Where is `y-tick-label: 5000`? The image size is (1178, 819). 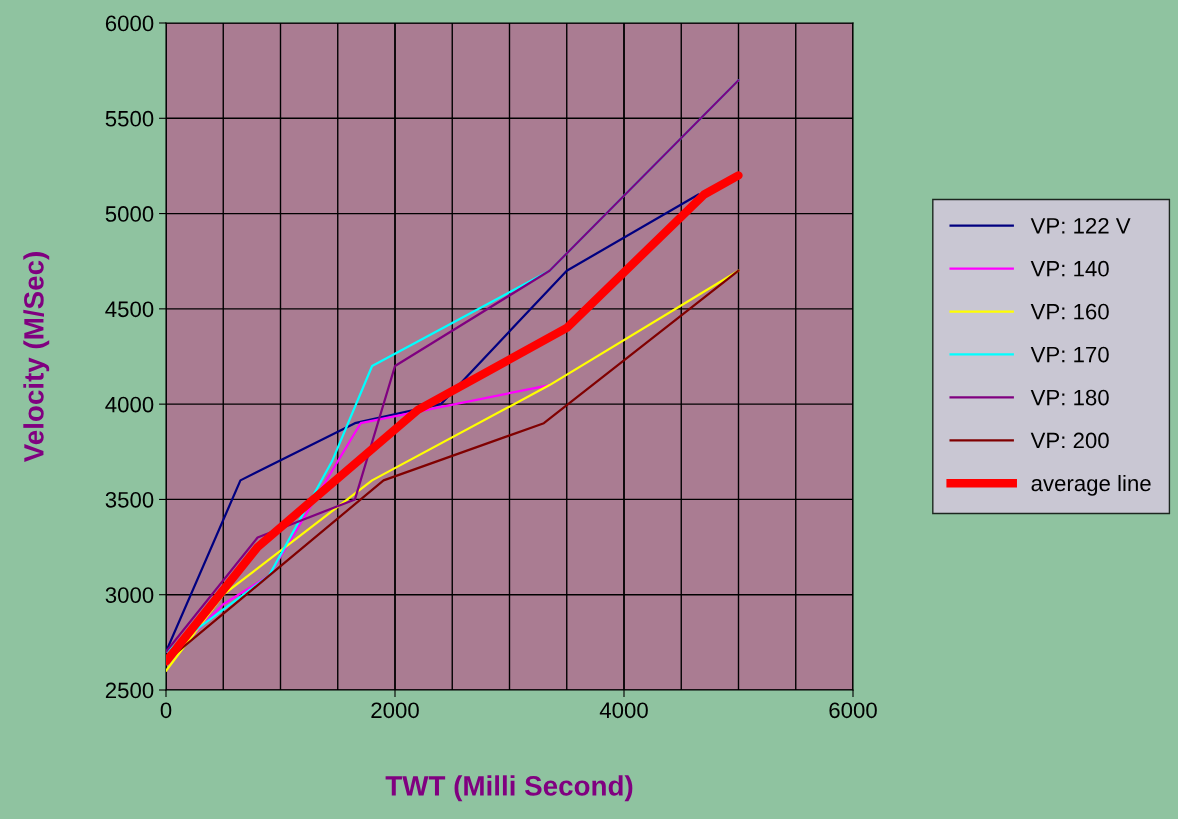 y-tick-label: 5000 is located at coordinates (129, 214).